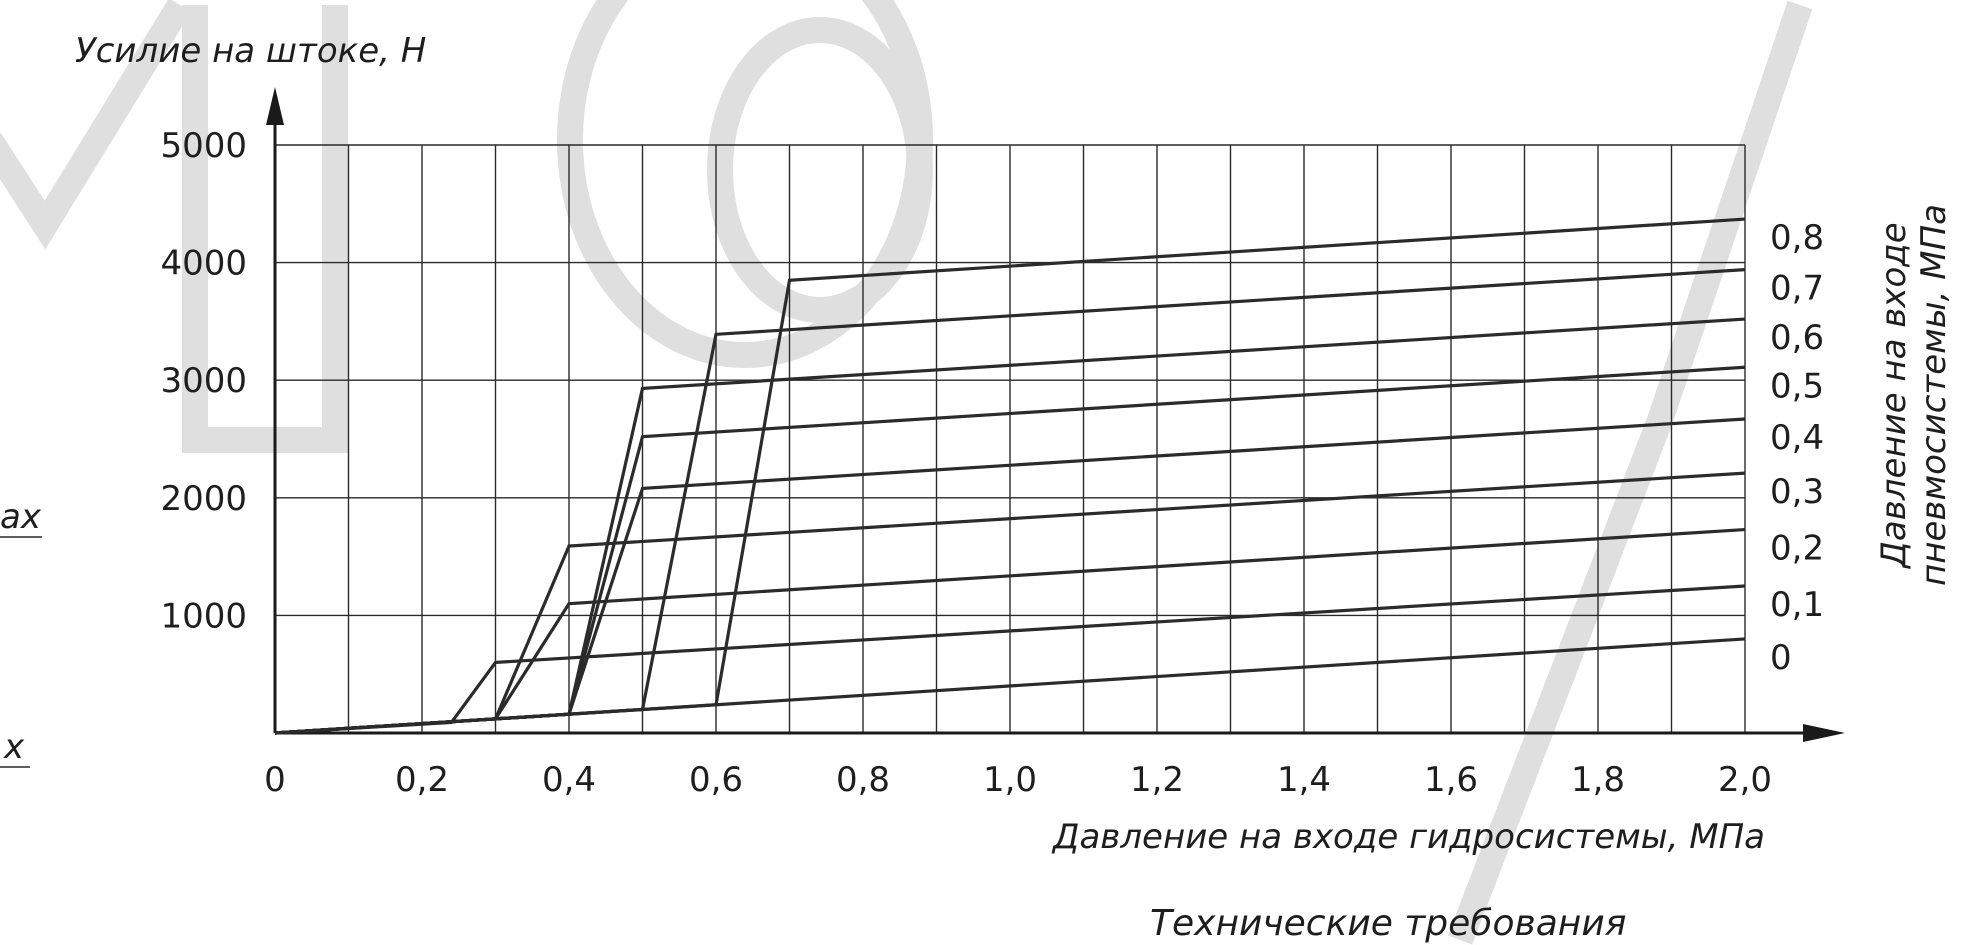  Describe the element at coordinates (716, 780) in the screenshot. I see `x-tick-label: 0,6` at that location.